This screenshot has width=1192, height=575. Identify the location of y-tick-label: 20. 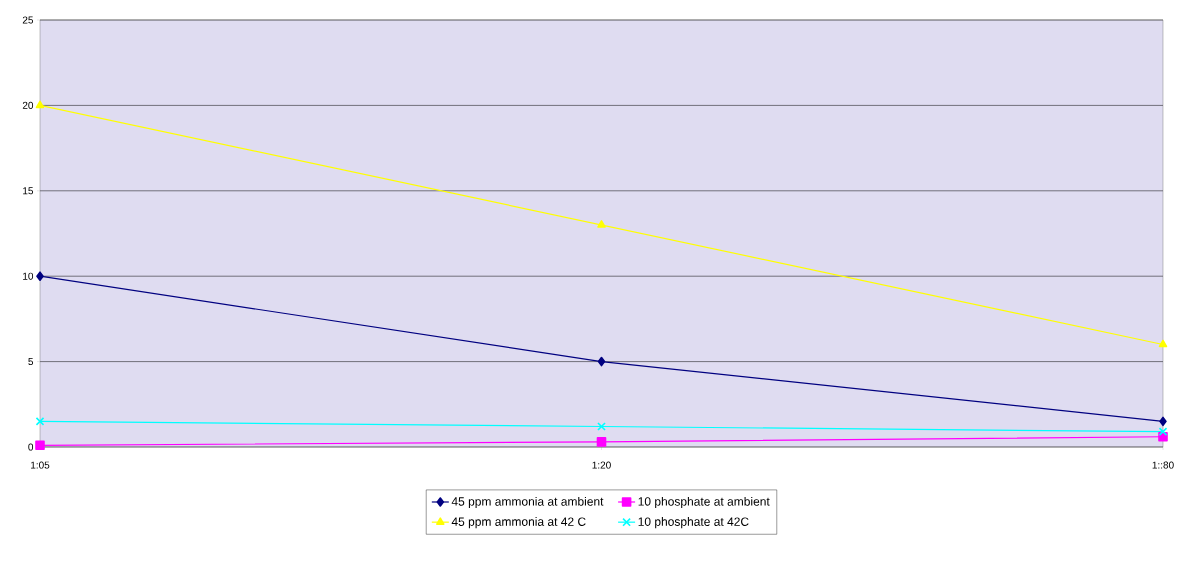
(28, 105).